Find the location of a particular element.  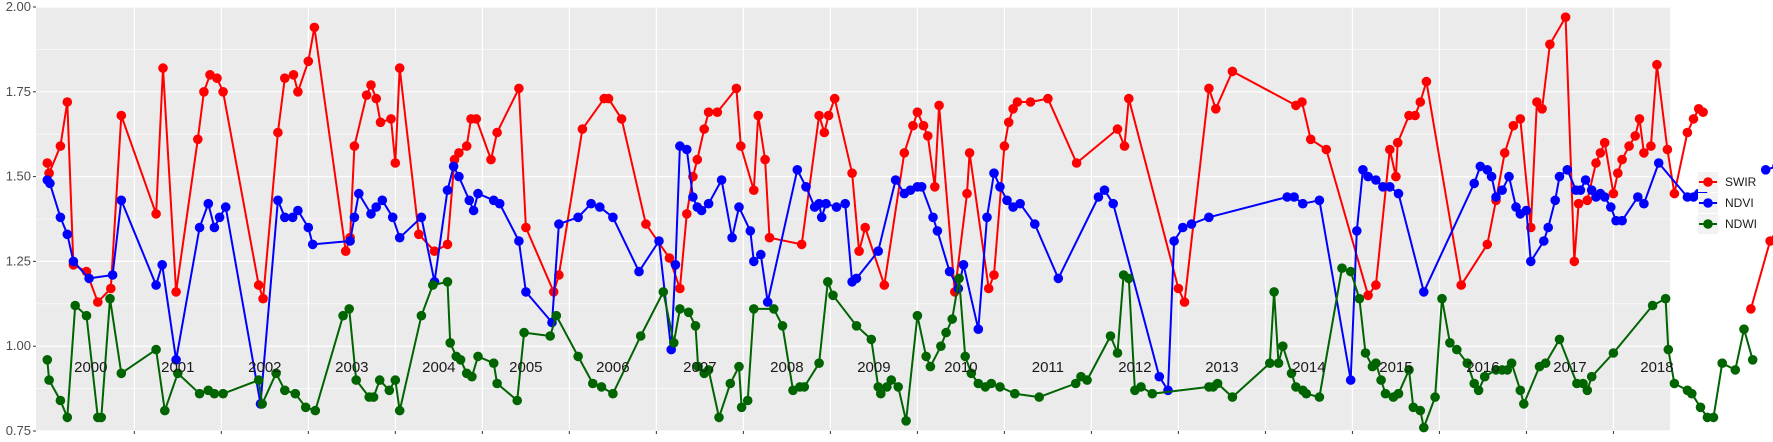

year-label: 2004 is located at coordinates (438, 367).